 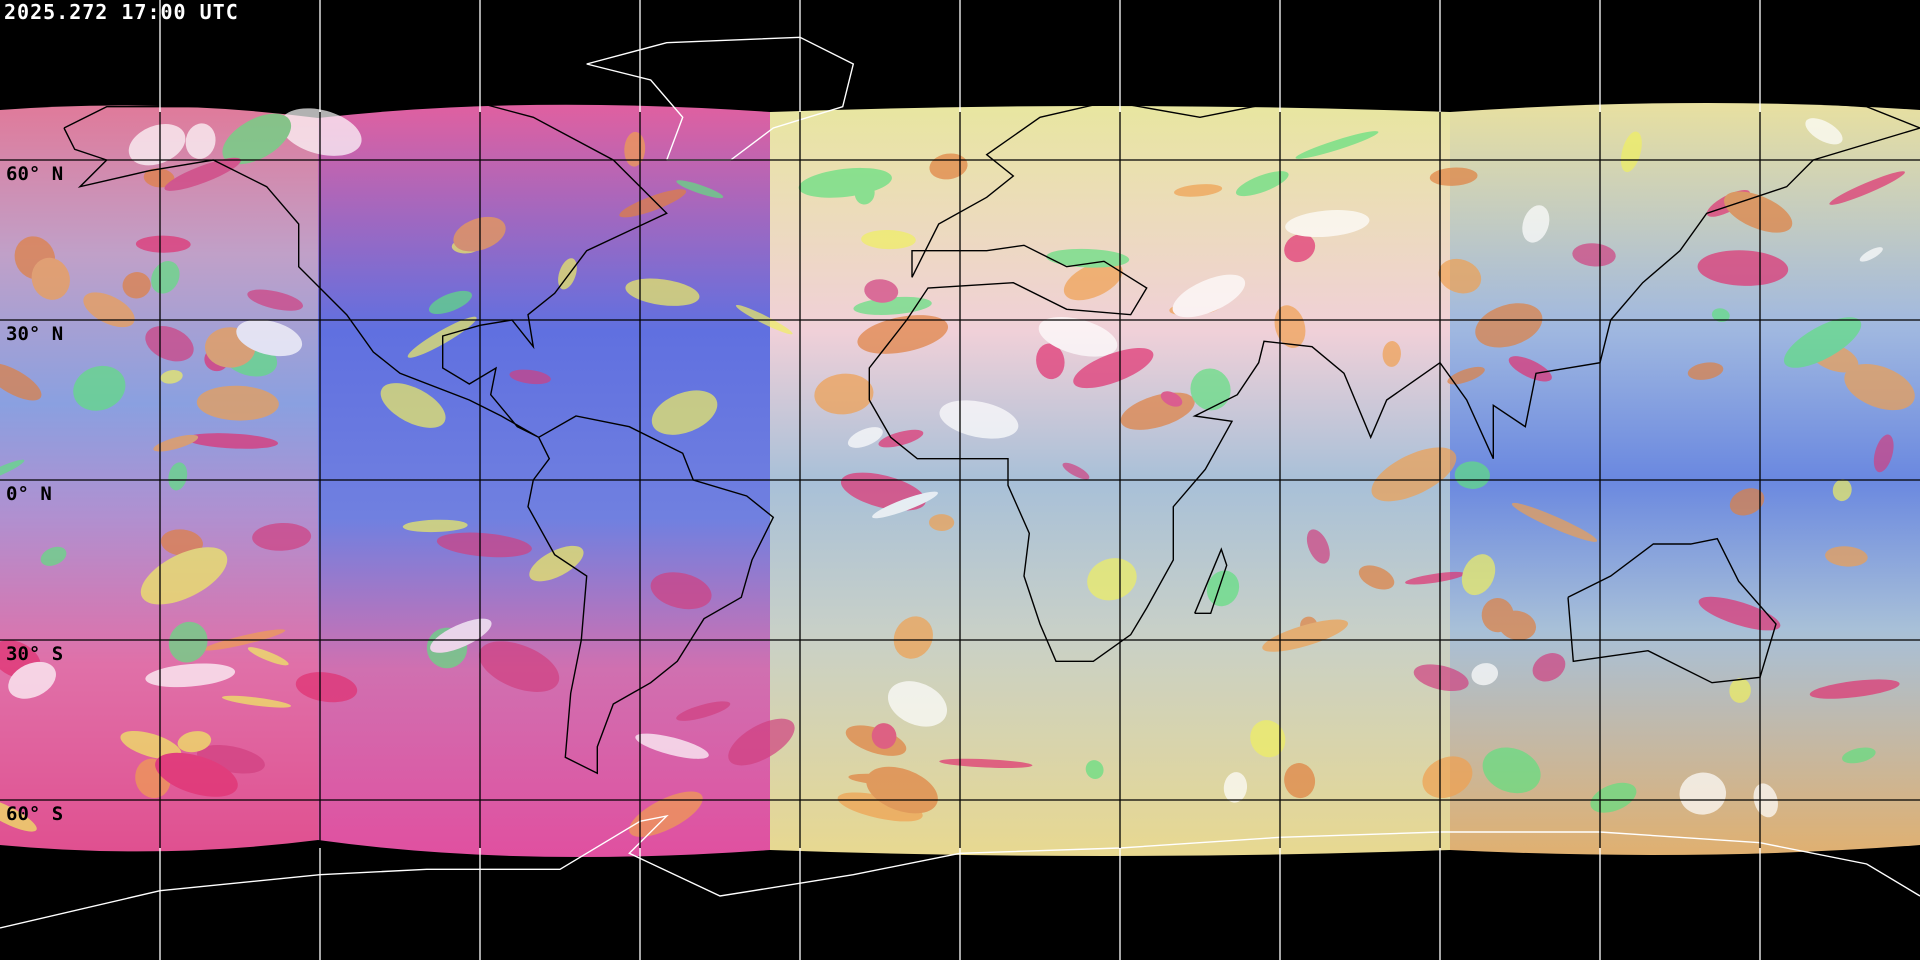 I want to click on lat-label-60n: 60° N, so click(x=35, y=174).